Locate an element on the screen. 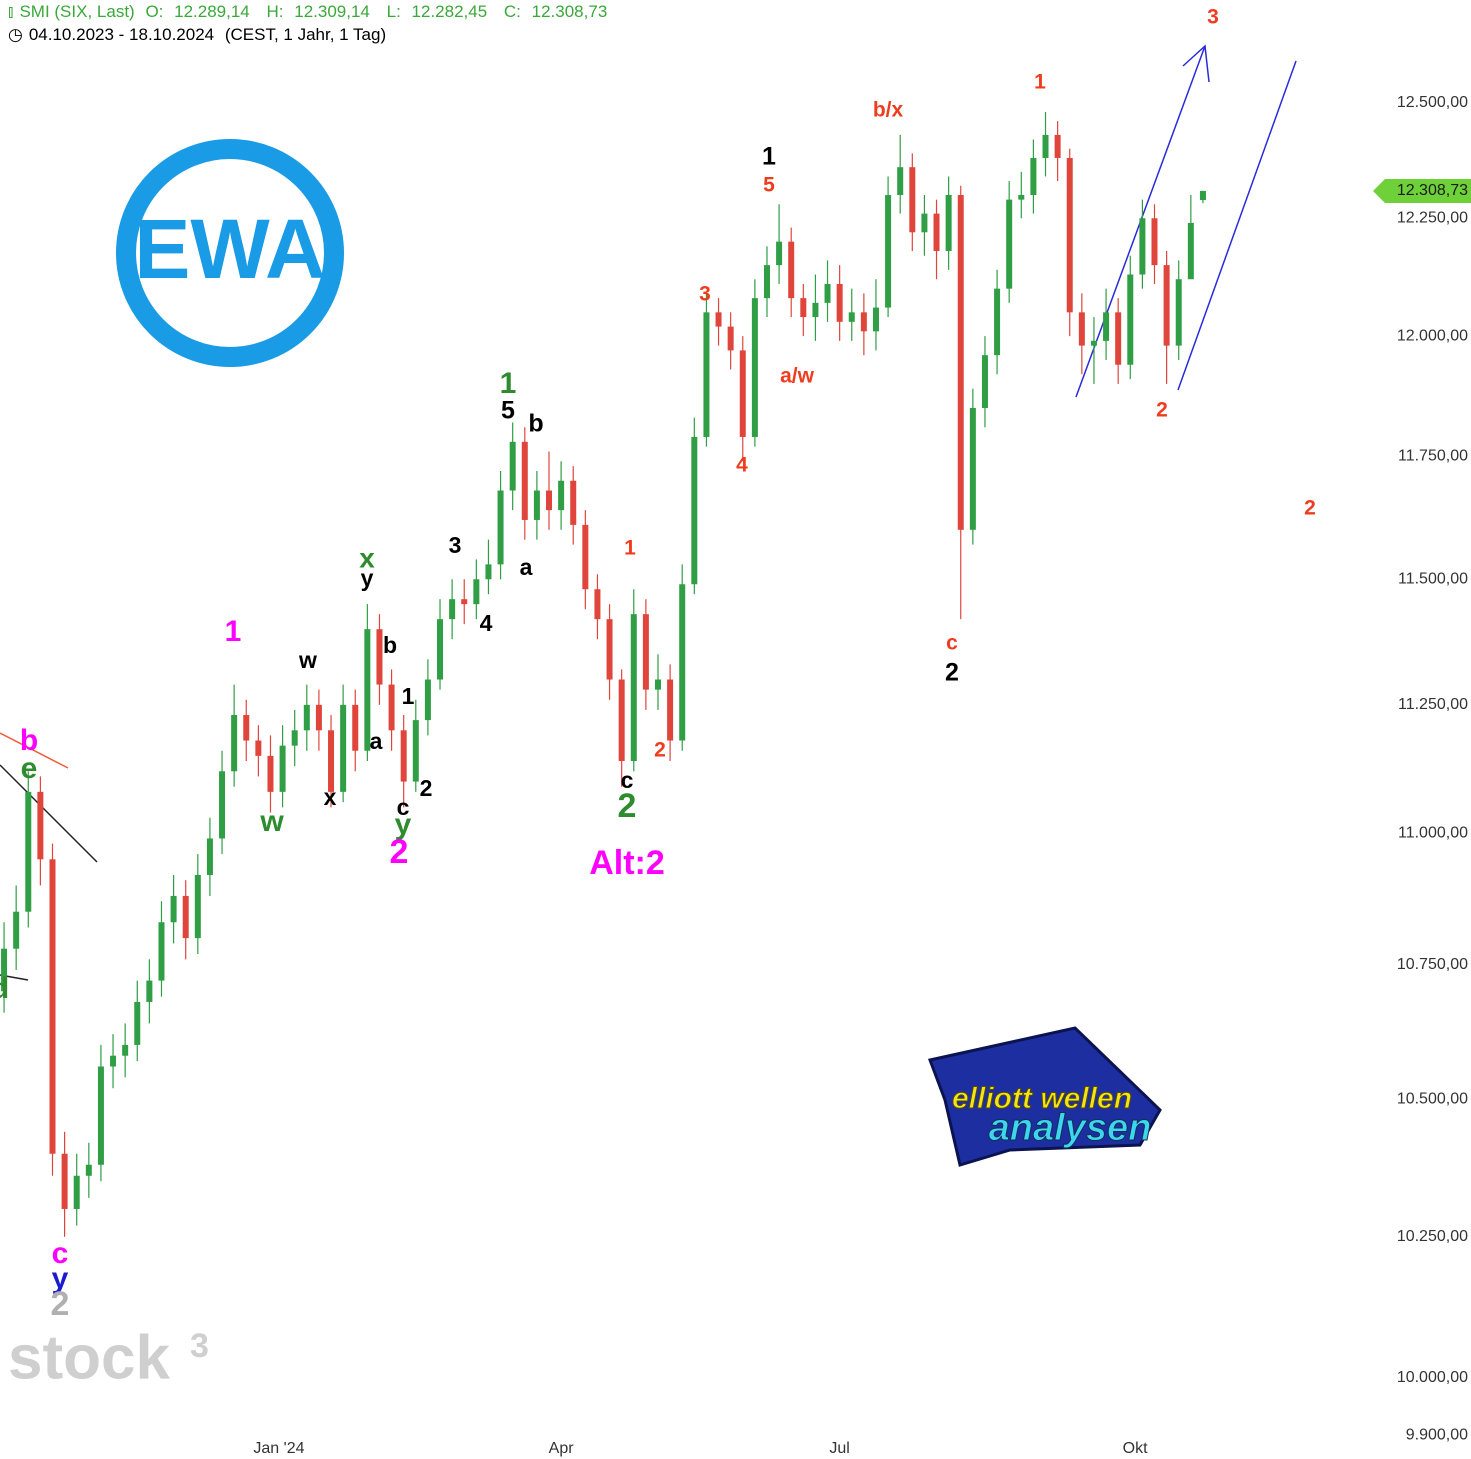 The width and height of the screenshot is (1471, 1459). wave-label: a is located at coordinates (376, 741).